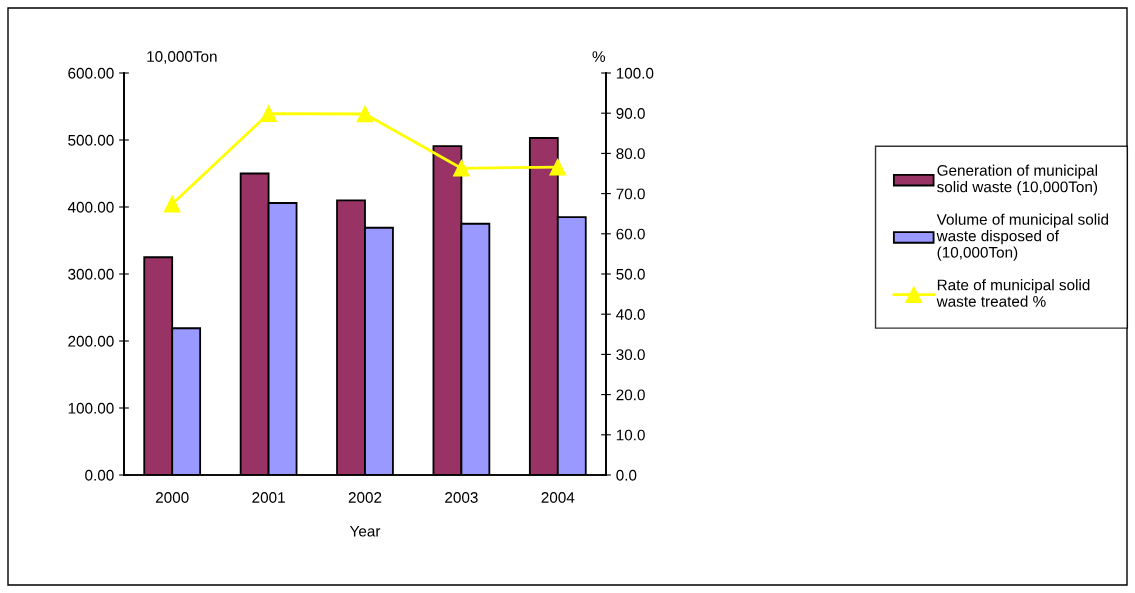  Describe the element at coordinates (91, 73) in the screenshot. I see `y-tick-label: 600.00` at that location.